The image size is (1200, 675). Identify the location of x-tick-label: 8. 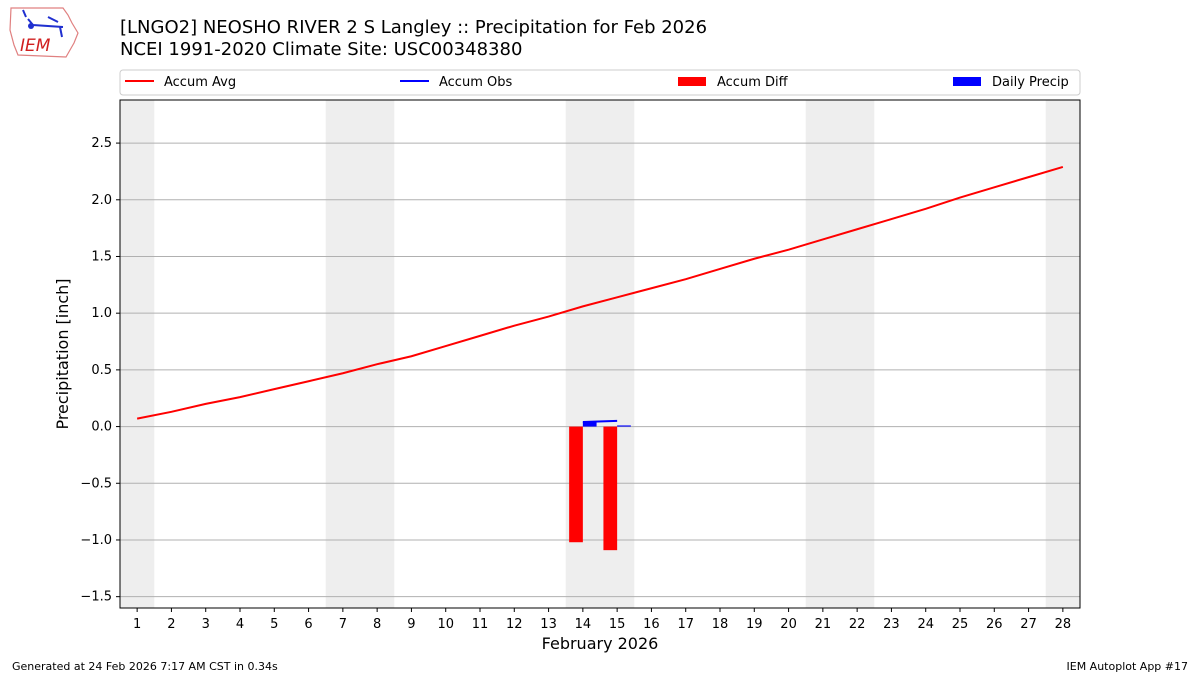
(377, 624).